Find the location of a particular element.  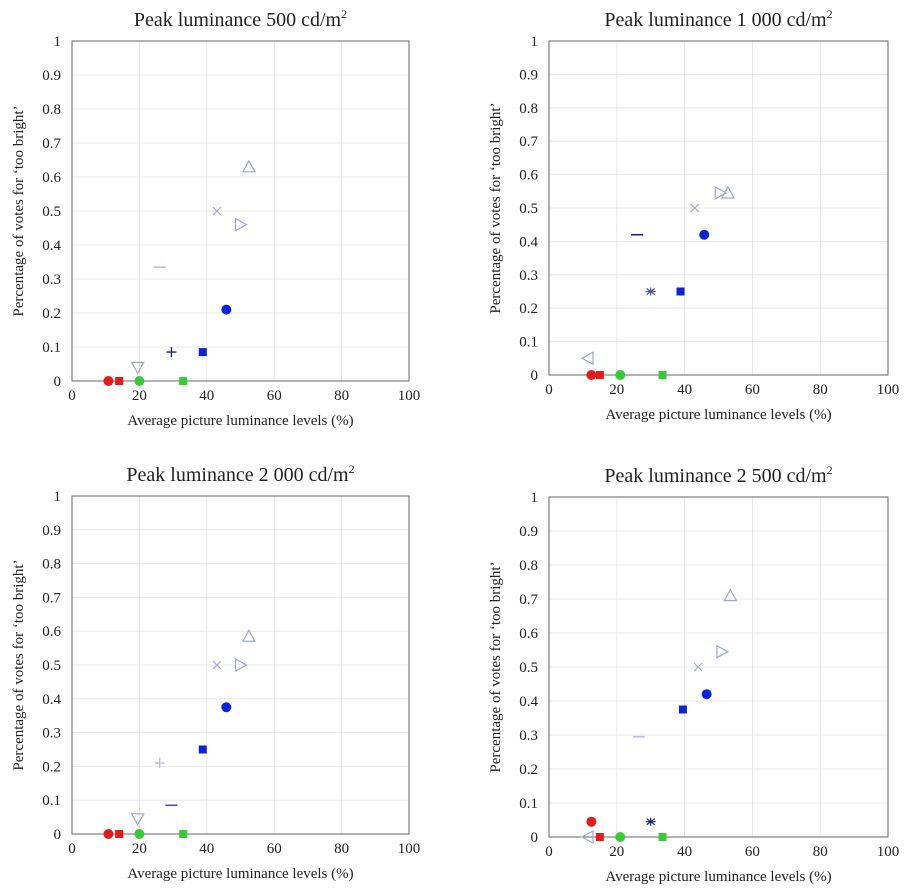

chart-title-text: Peak luminance 500 cd/m is located at coordinates (238, 20).